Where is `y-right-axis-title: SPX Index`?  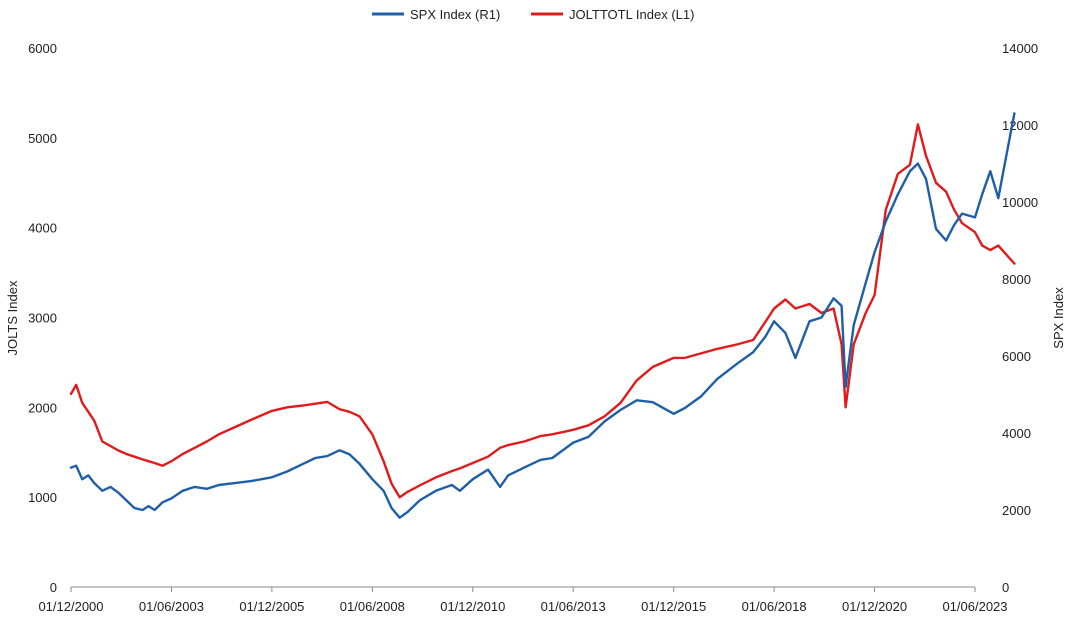
y-right-axis-title: SPX Index is located at coordinates (1058, 318).